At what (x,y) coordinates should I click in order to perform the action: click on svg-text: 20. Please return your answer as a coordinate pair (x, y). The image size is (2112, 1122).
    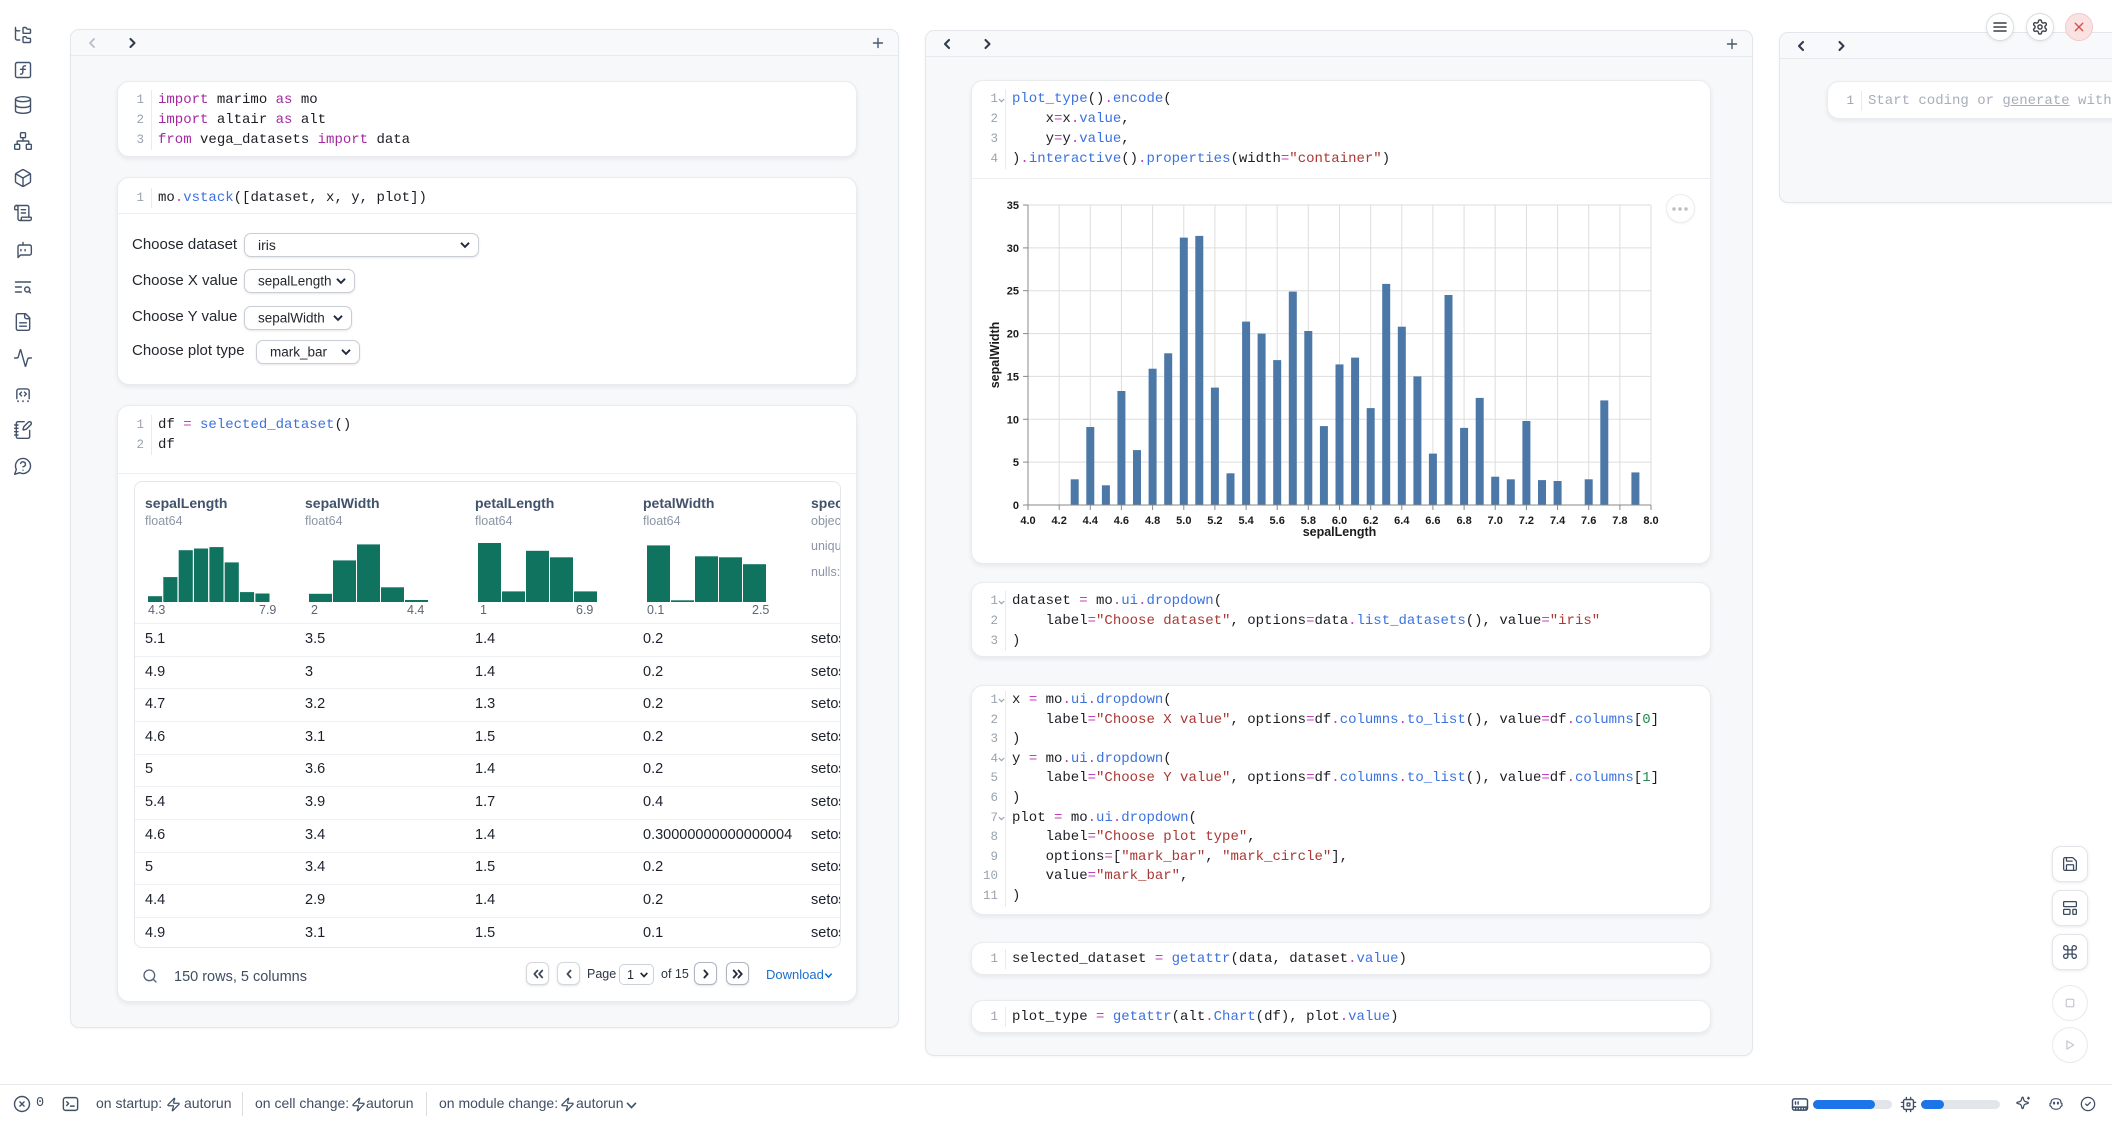
    Looking at the image, I should click on (1013, 335).